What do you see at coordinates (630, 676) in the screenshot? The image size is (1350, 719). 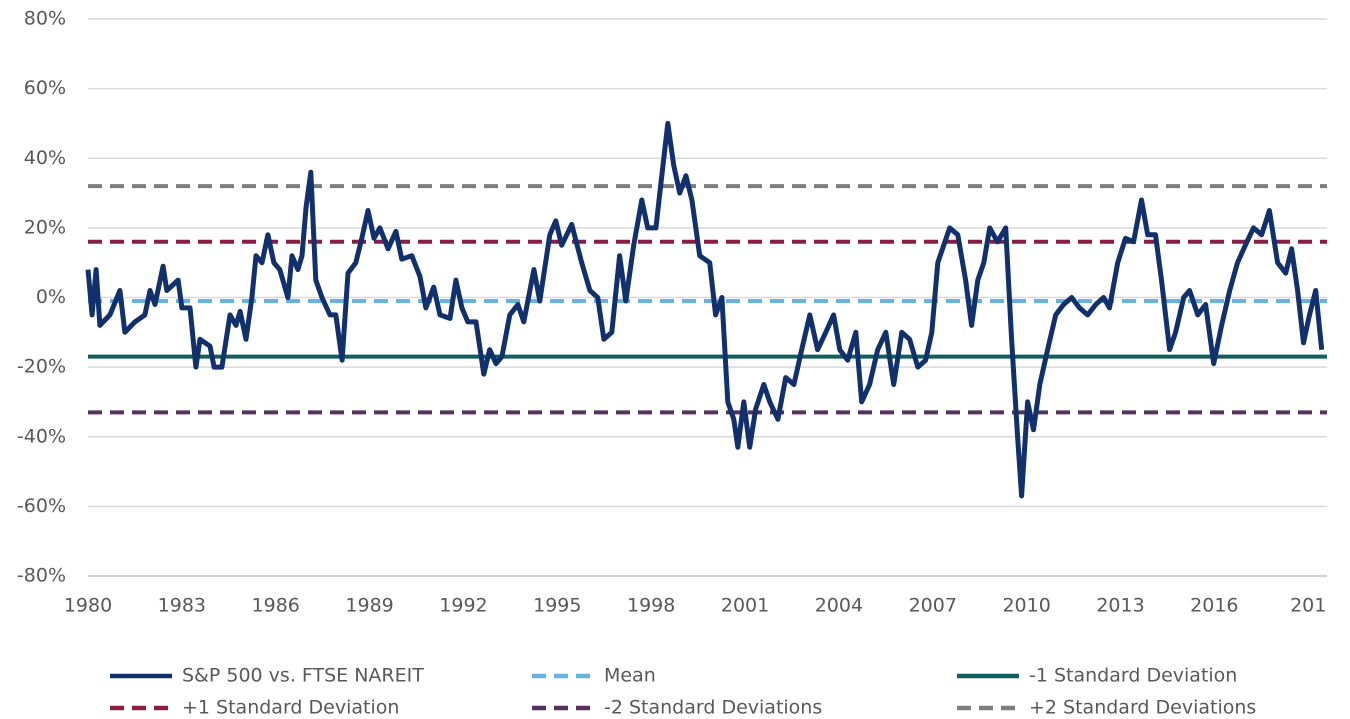 I see `legend-label: Mean` at bounding box center [630, 676].